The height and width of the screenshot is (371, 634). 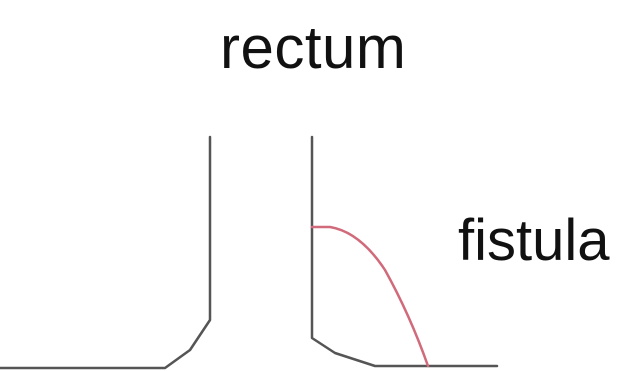 I want to click on fistula-label: fistula, so click(x=534, y=240).